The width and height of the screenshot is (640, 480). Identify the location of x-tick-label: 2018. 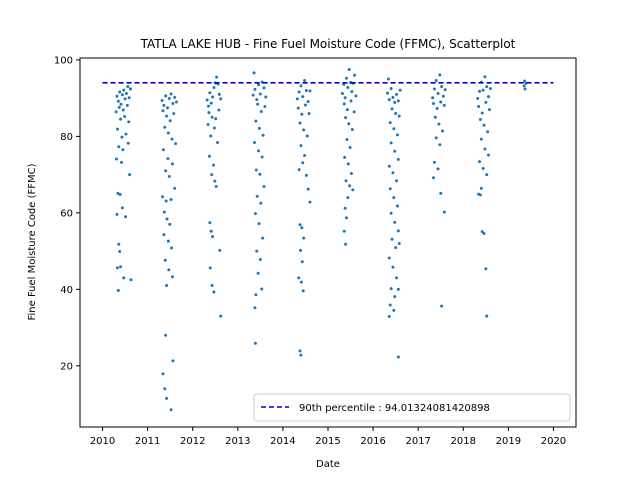
(463, 441).